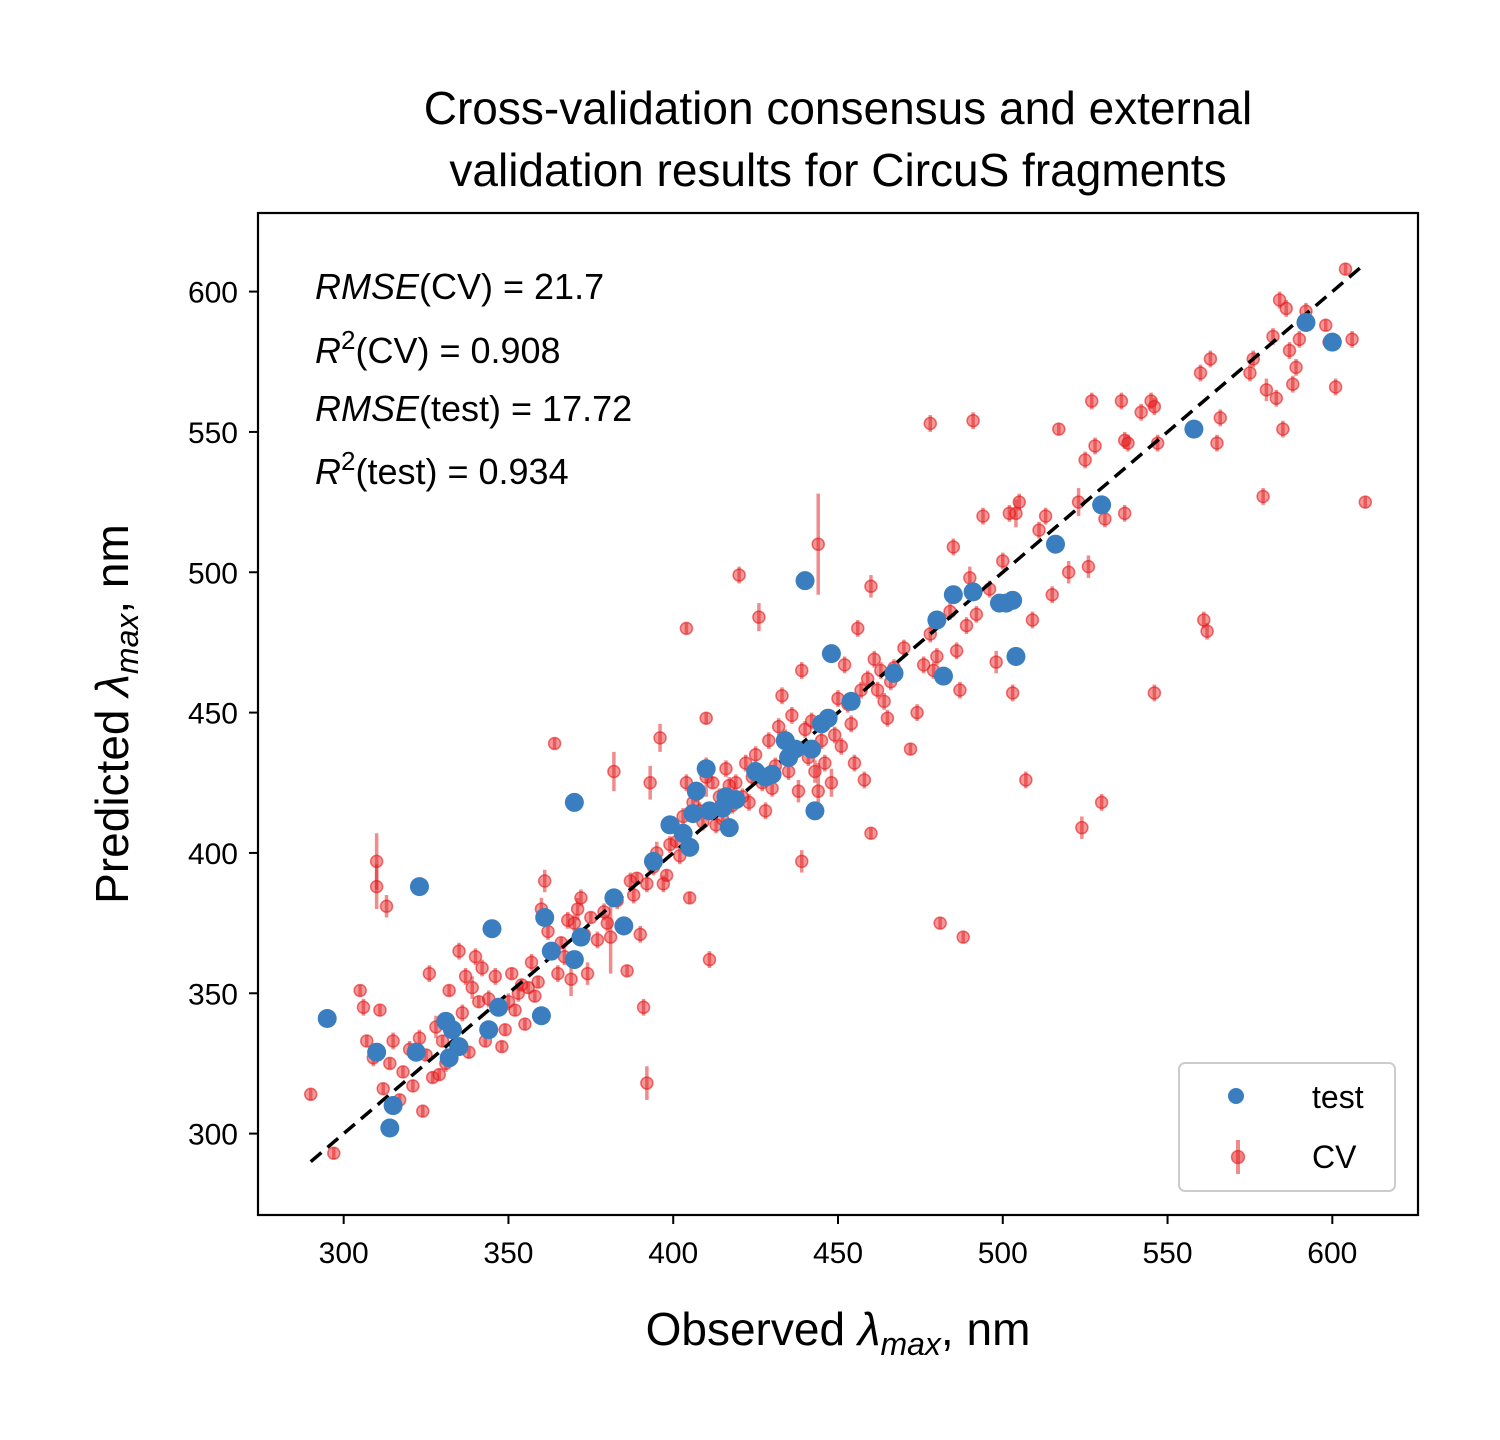 The width and height of the screenshot is (1500, 1440). What do you see at coordinates (213, 293) in the screenshot?
I see `y-tick-label: 600` at bounding box center [213, 293].